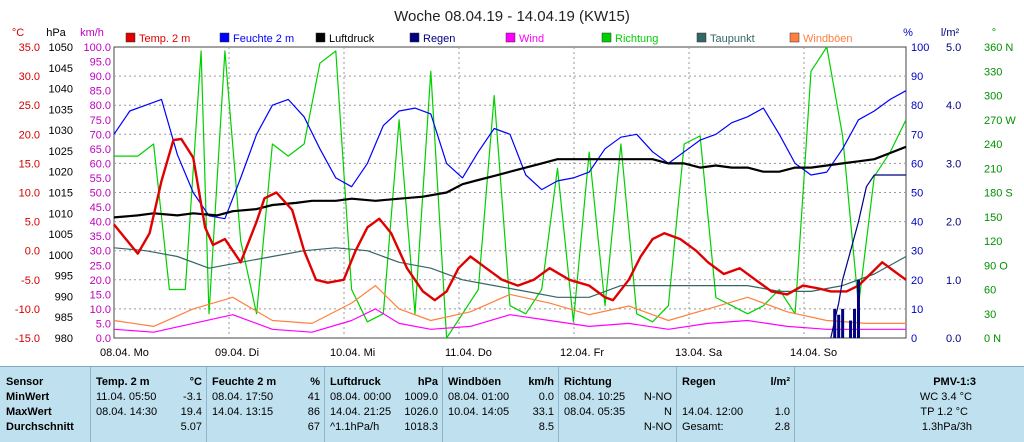 Image resolution: width=1024 pixels, height=442 pixels. What do you see at coordinates (908, 33) in the screenshot?
I see `humidity-axis-unit: %` at bounding box center [908, 33].